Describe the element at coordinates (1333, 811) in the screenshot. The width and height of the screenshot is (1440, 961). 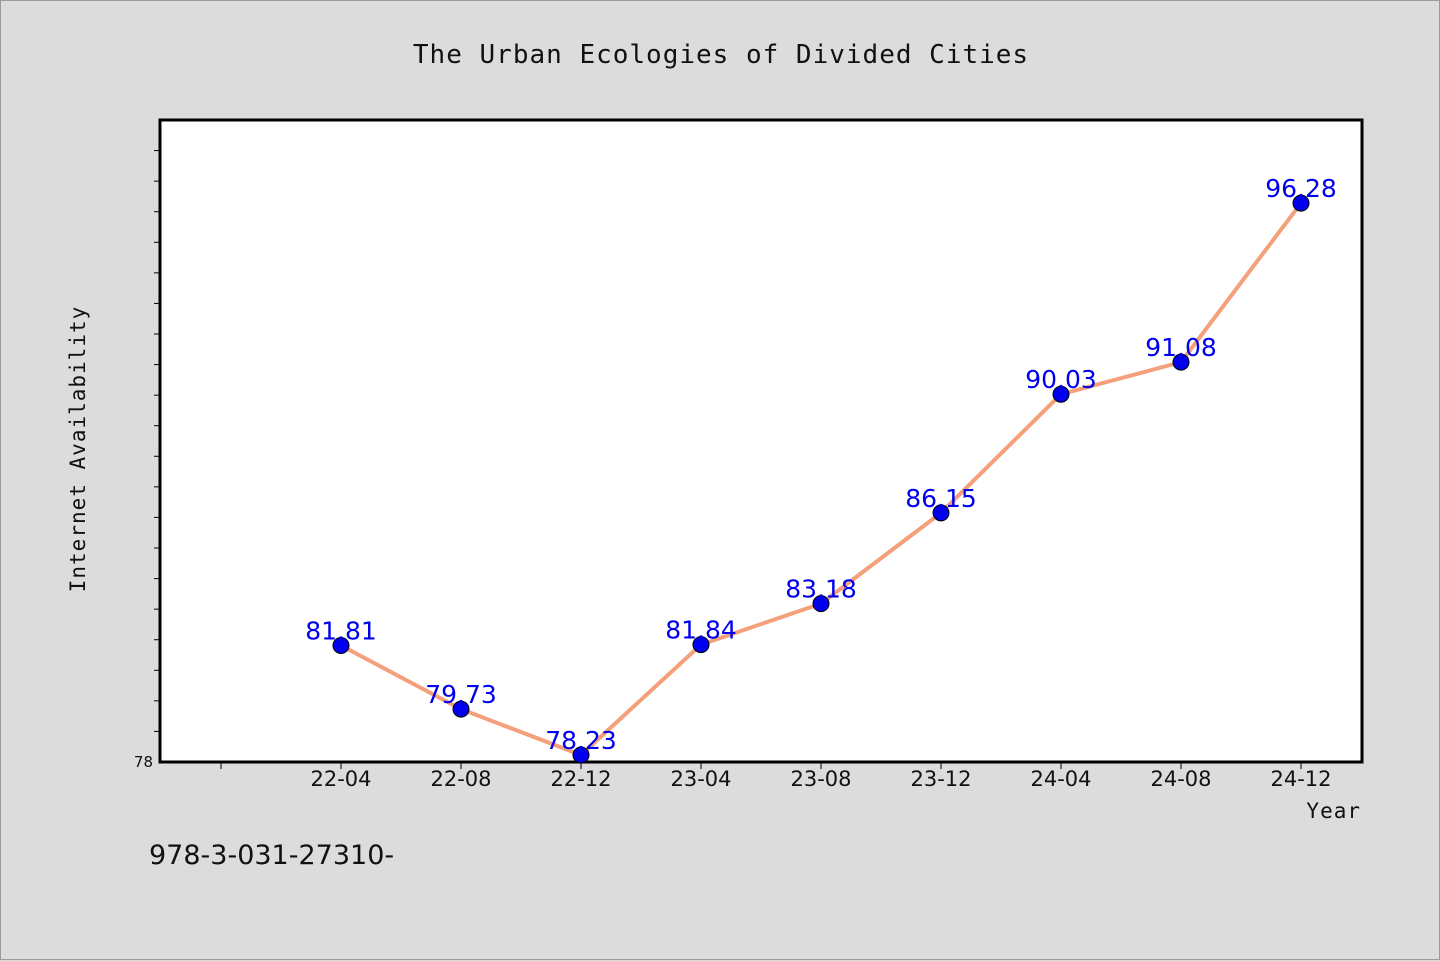
I see `x-axis-label: Year` at that location.